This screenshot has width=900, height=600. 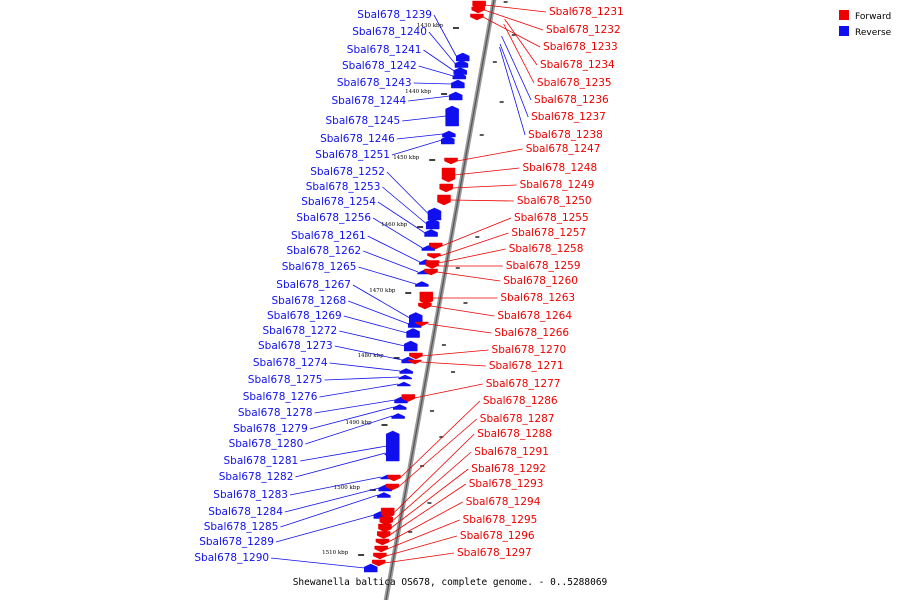 What do you see at coordinates (559, 168) in the screenshot?
I see `forward-gene-label: Sbal678_1248` at bounding box center [559, 168].